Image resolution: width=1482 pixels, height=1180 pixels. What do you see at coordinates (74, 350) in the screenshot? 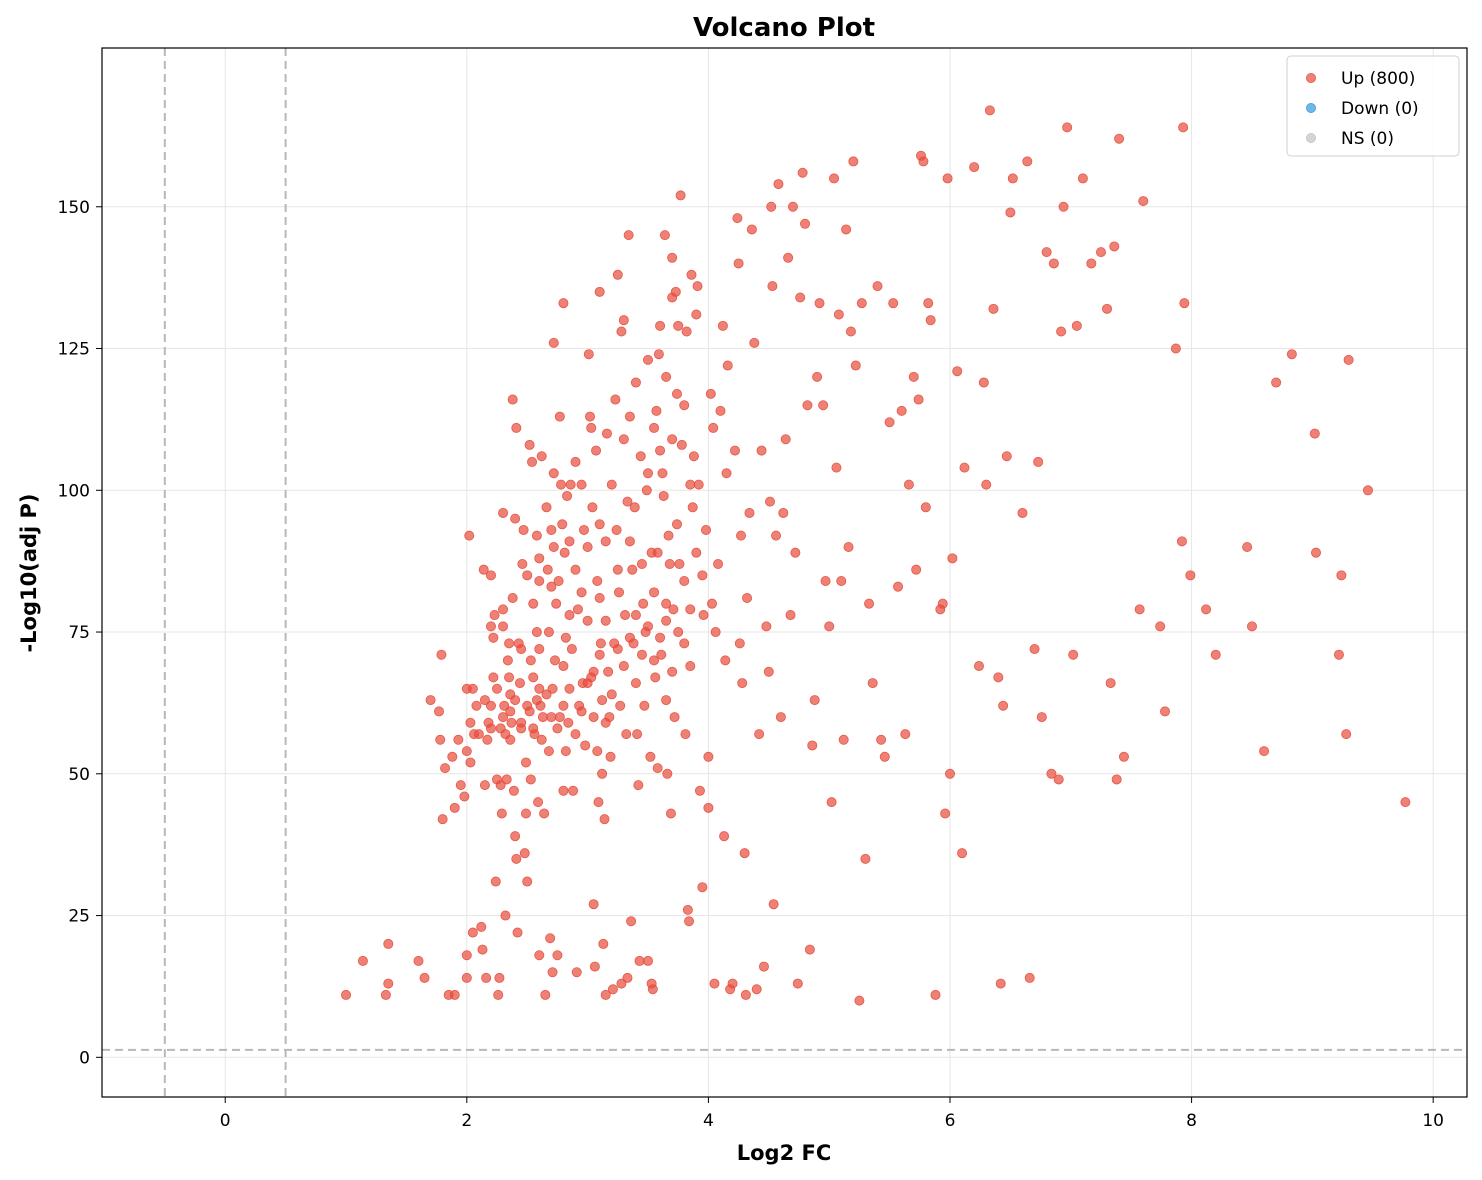
I see `y-tick-label: 125` at bounding box center [74, 350].